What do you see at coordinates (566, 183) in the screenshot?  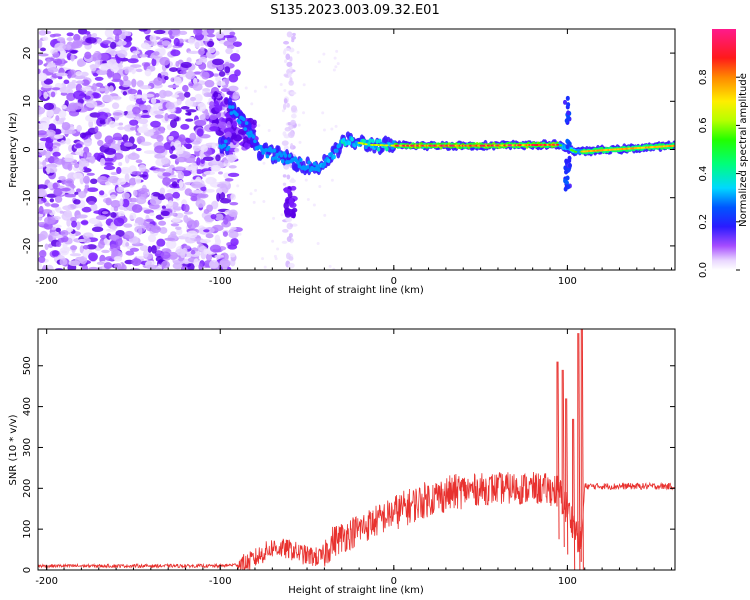 I see `ridge-spread` at bounding box center [566, 183].